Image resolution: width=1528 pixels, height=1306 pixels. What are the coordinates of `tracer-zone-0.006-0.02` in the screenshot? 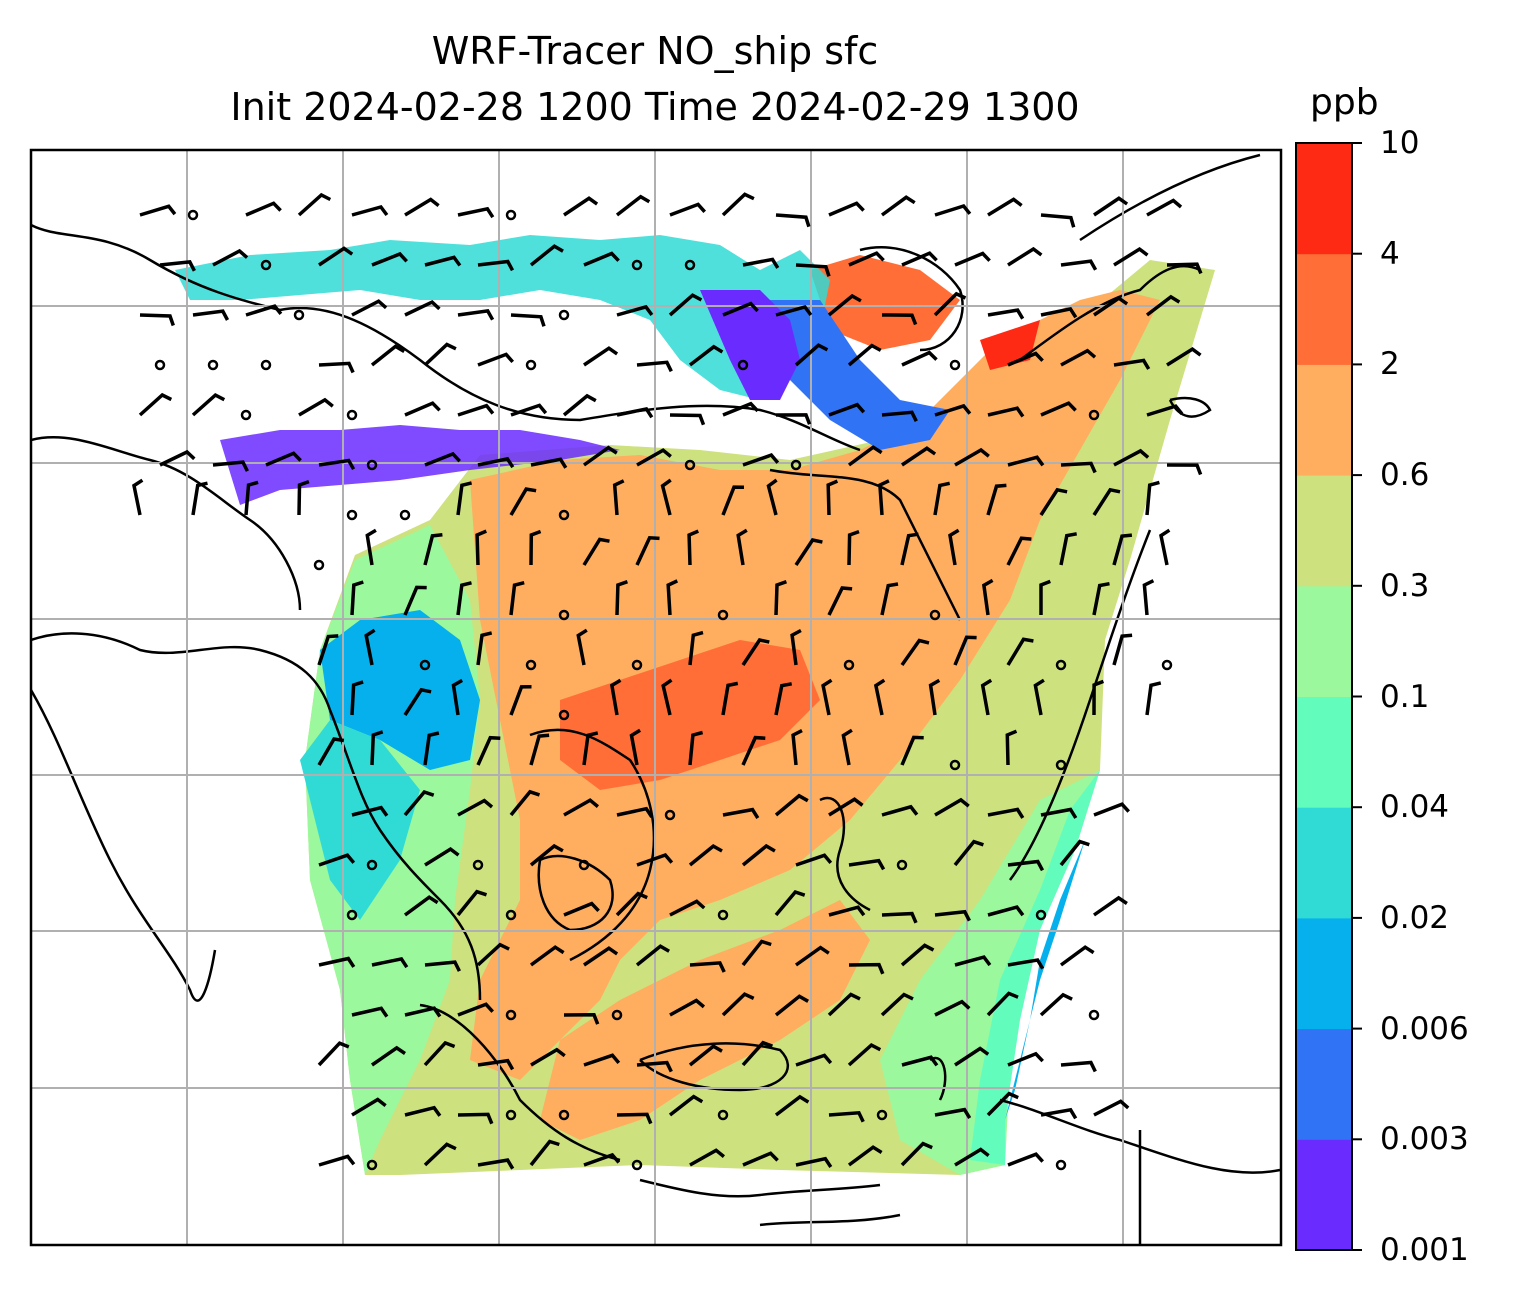 It's located at (1045, 980).